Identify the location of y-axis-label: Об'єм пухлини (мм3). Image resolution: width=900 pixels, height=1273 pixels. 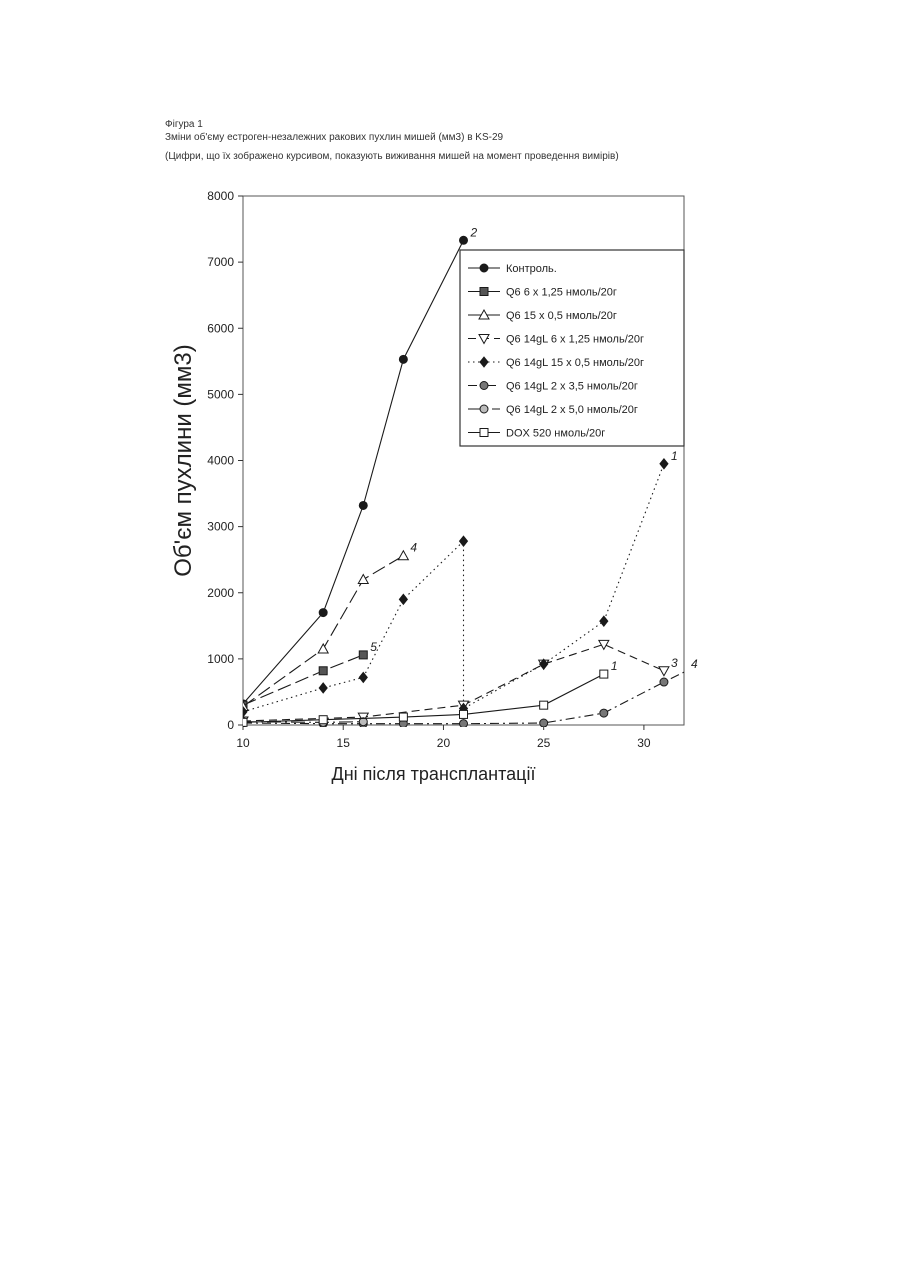
(183, 460).